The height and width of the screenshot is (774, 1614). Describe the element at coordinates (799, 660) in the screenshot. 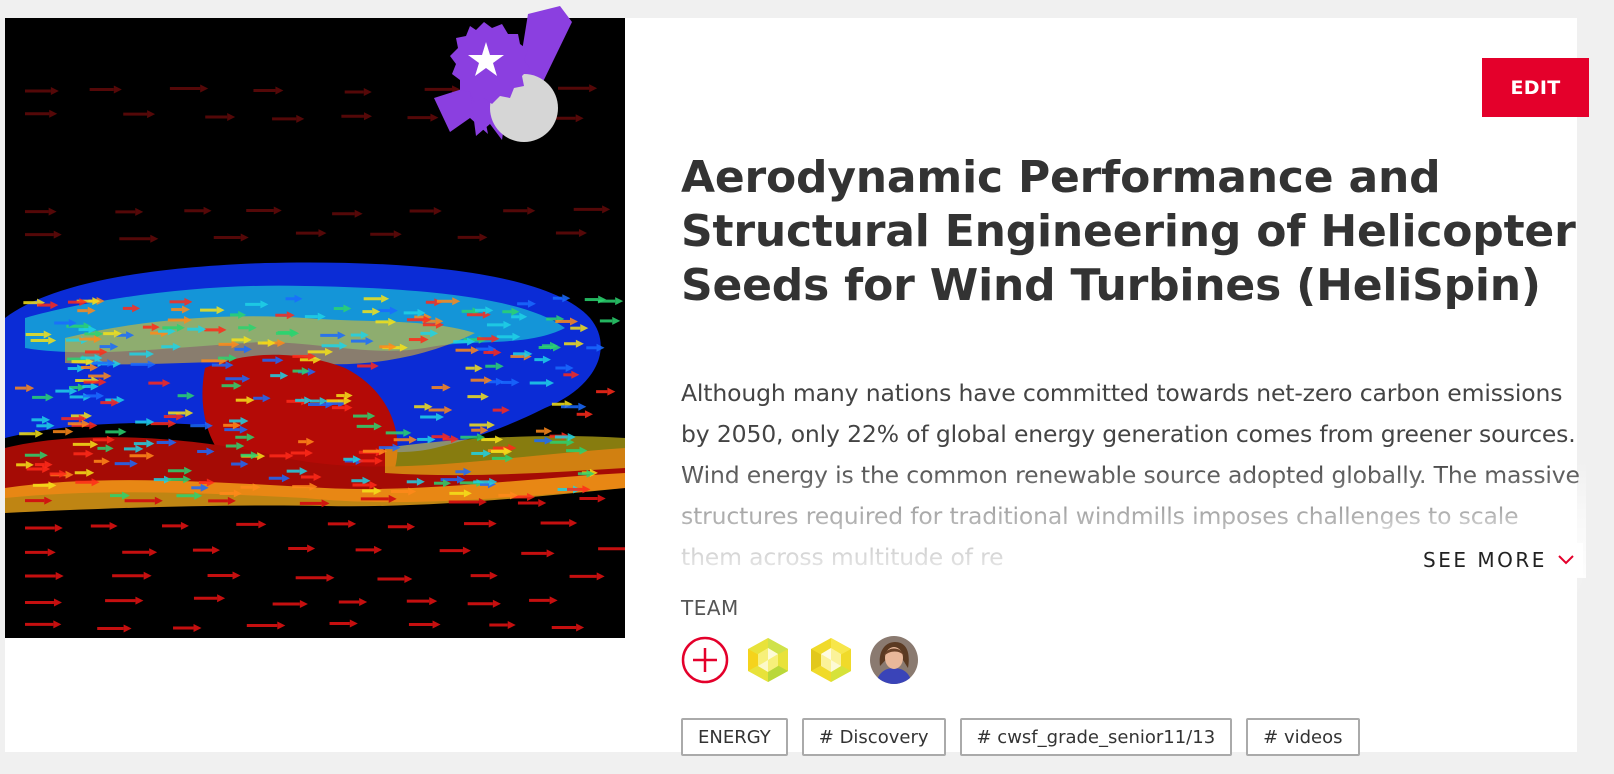

I see `team-members` at that location.